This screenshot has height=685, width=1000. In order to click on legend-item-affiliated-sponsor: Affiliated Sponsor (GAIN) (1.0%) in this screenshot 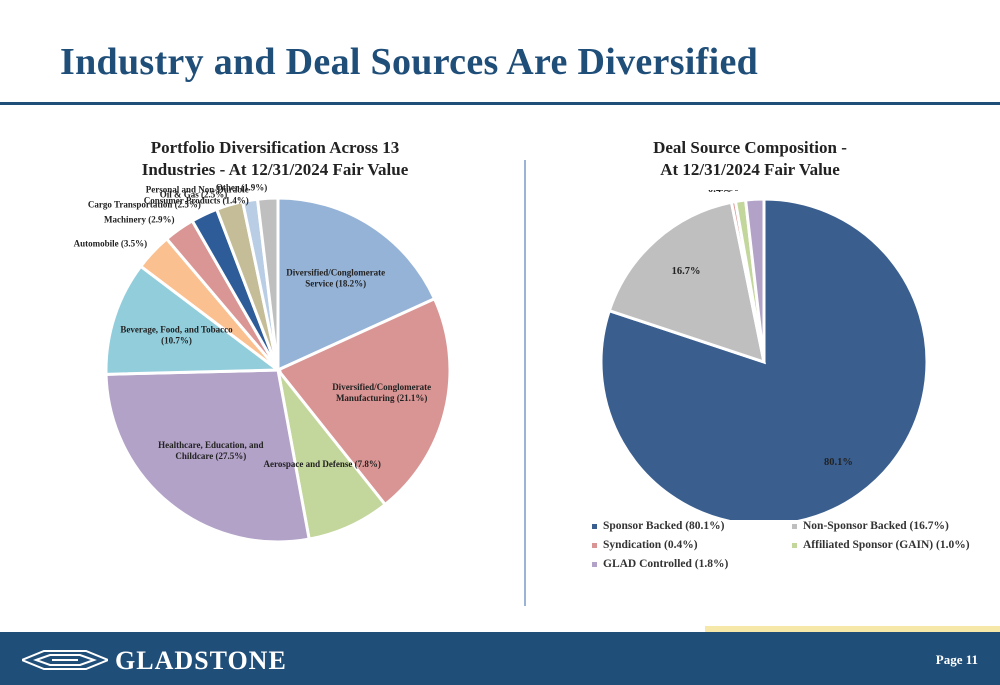, I will do `click(881, 545)`.